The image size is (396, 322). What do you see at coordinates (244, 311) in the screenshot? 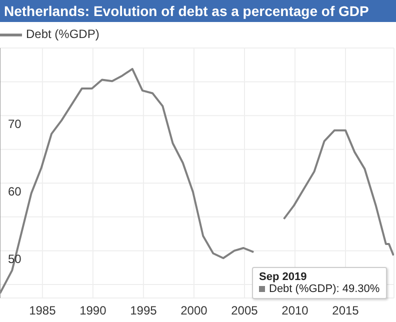
I see `x-tick-label: 2005` at bounding box center [244, 311].